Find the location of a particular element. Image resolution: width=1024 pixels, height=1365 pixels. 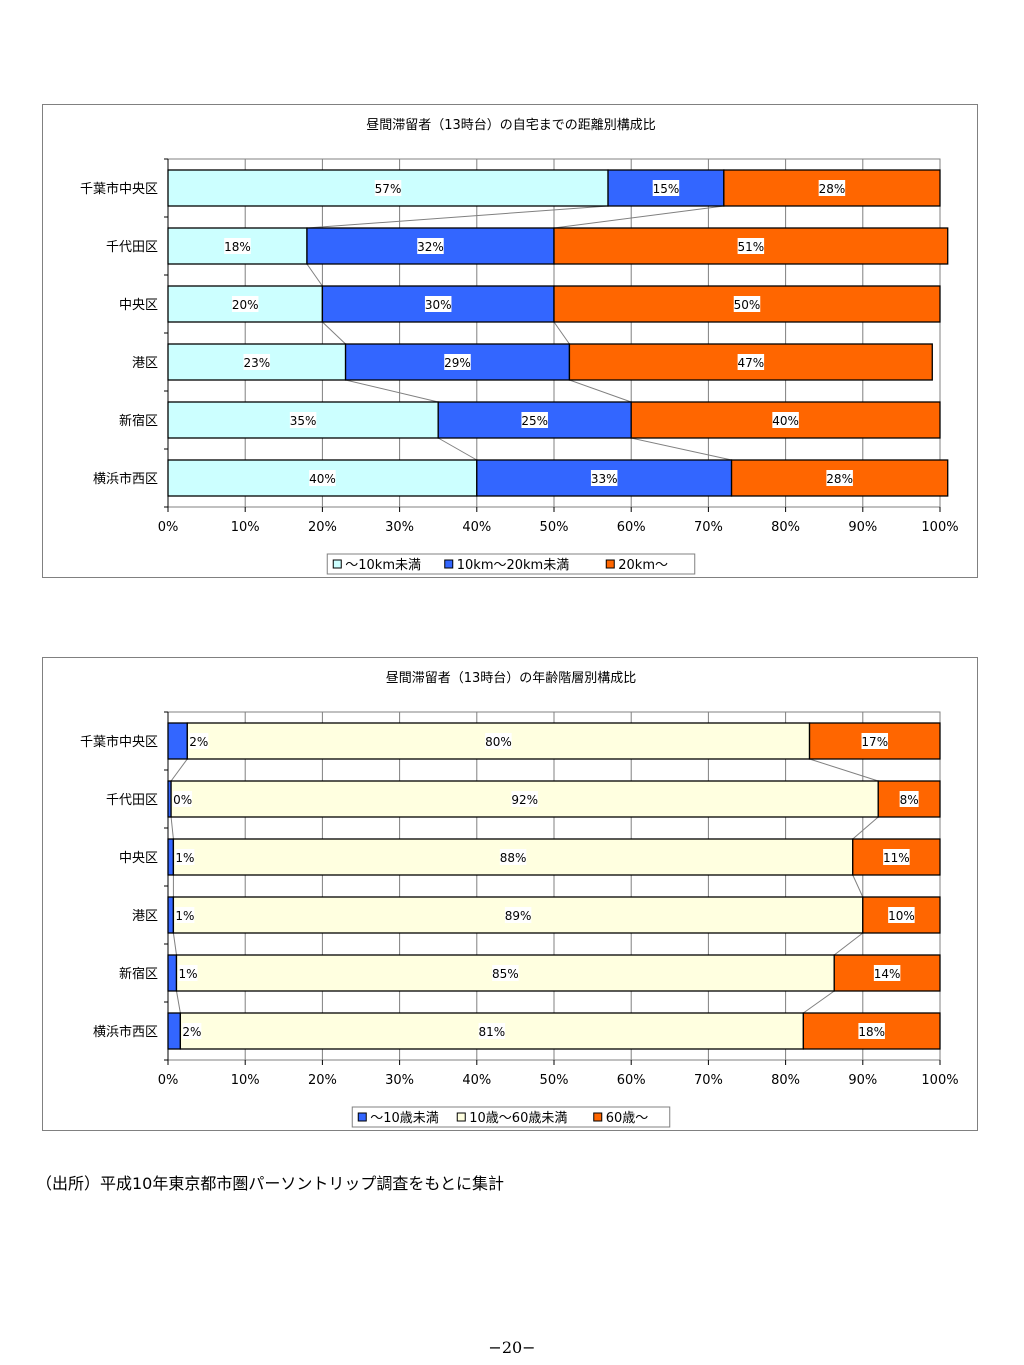

data-label: 32% is located at coordinates (430, 247).